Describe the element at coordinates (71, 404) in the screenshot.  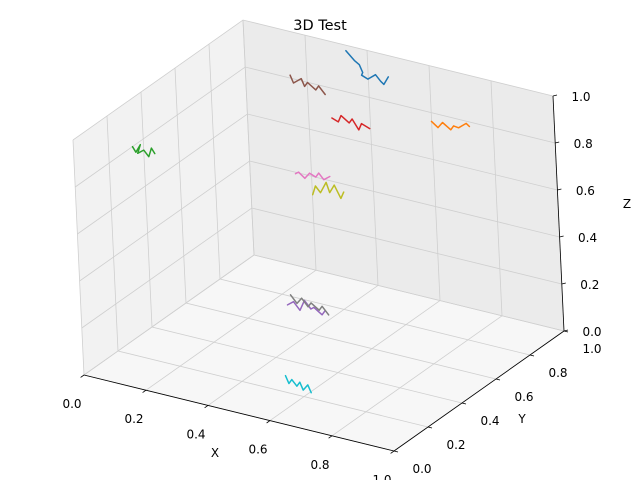
I see `x-tick-label: 0.0` at that location.